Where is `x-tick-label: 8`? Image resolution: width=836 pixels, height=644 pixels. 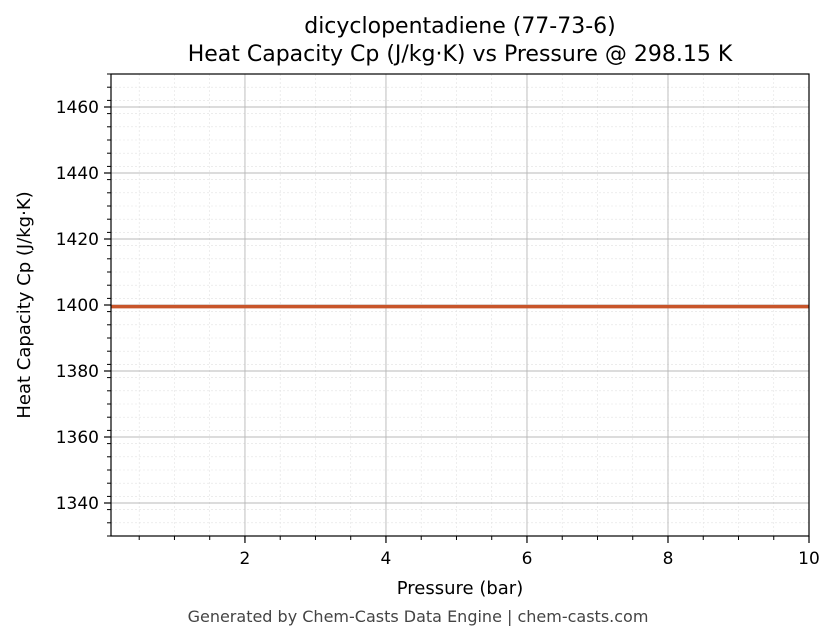 x-tick-label: 8 is located at coordinates (668, 559).